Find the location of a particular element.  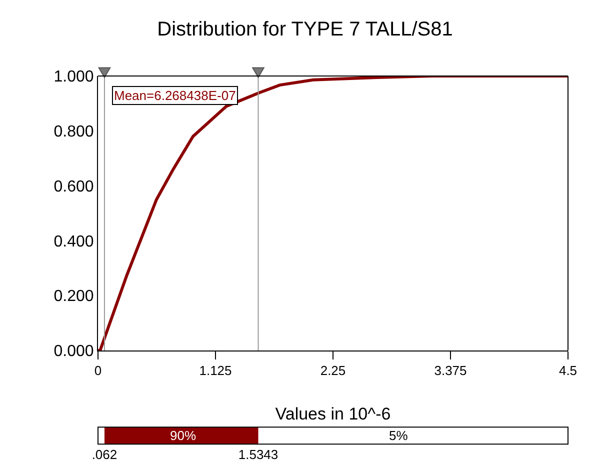

x-tick-label: 3.375 is located at coordinates (450, 370).